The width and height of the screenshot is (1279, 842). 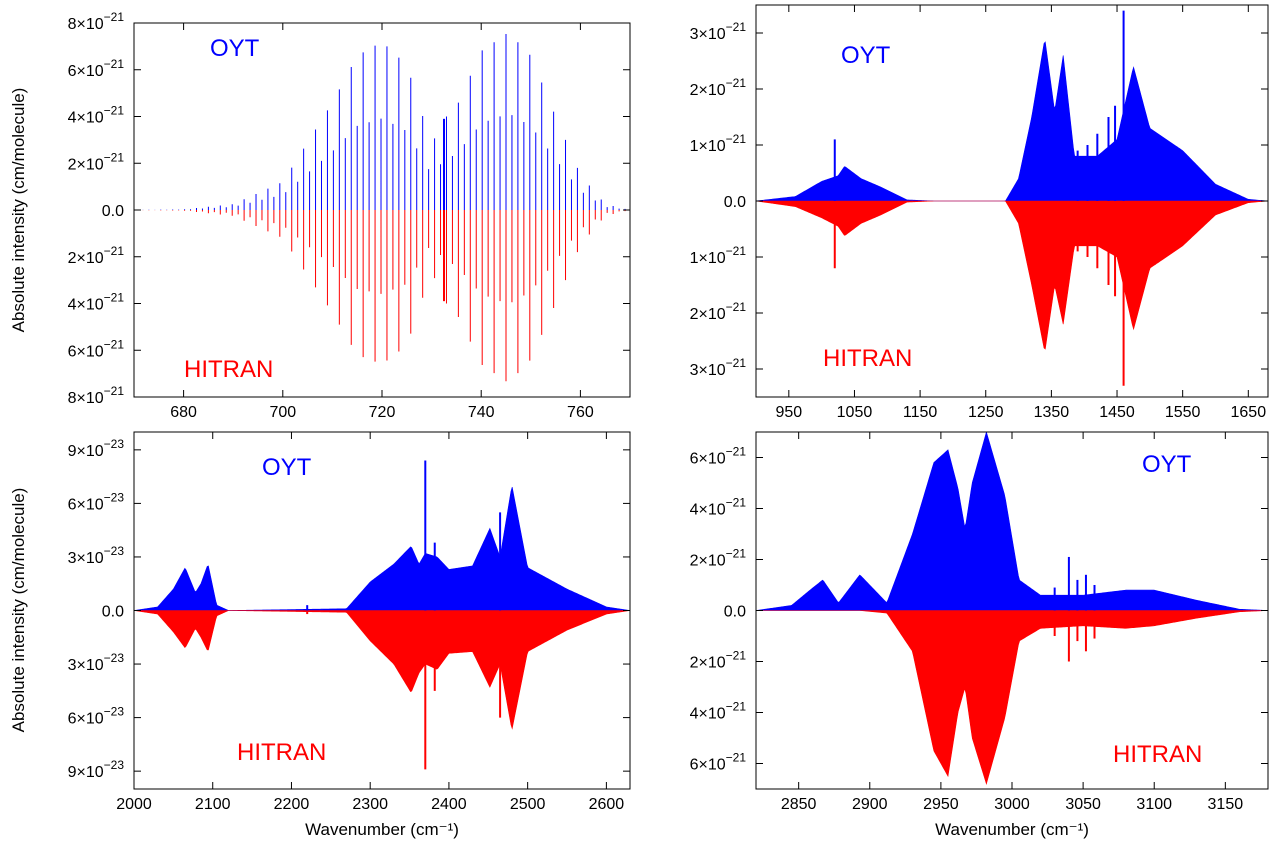 I want to click on x-tick-label: 1650, so click(x=1249, y=412).